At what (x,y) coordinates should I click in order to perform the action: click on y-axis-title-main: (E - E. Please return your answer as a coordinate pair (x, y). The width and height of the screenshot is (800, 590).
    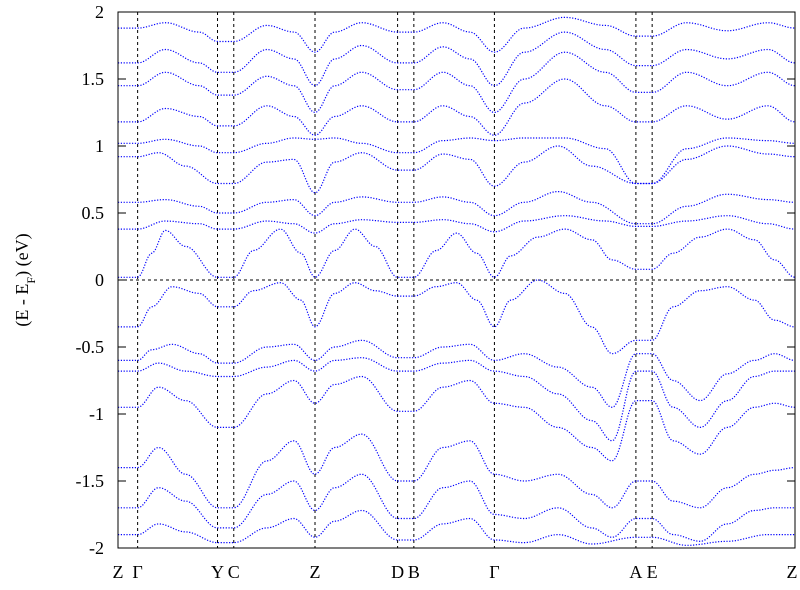
    Looking at the image, I should click on (22, 305).